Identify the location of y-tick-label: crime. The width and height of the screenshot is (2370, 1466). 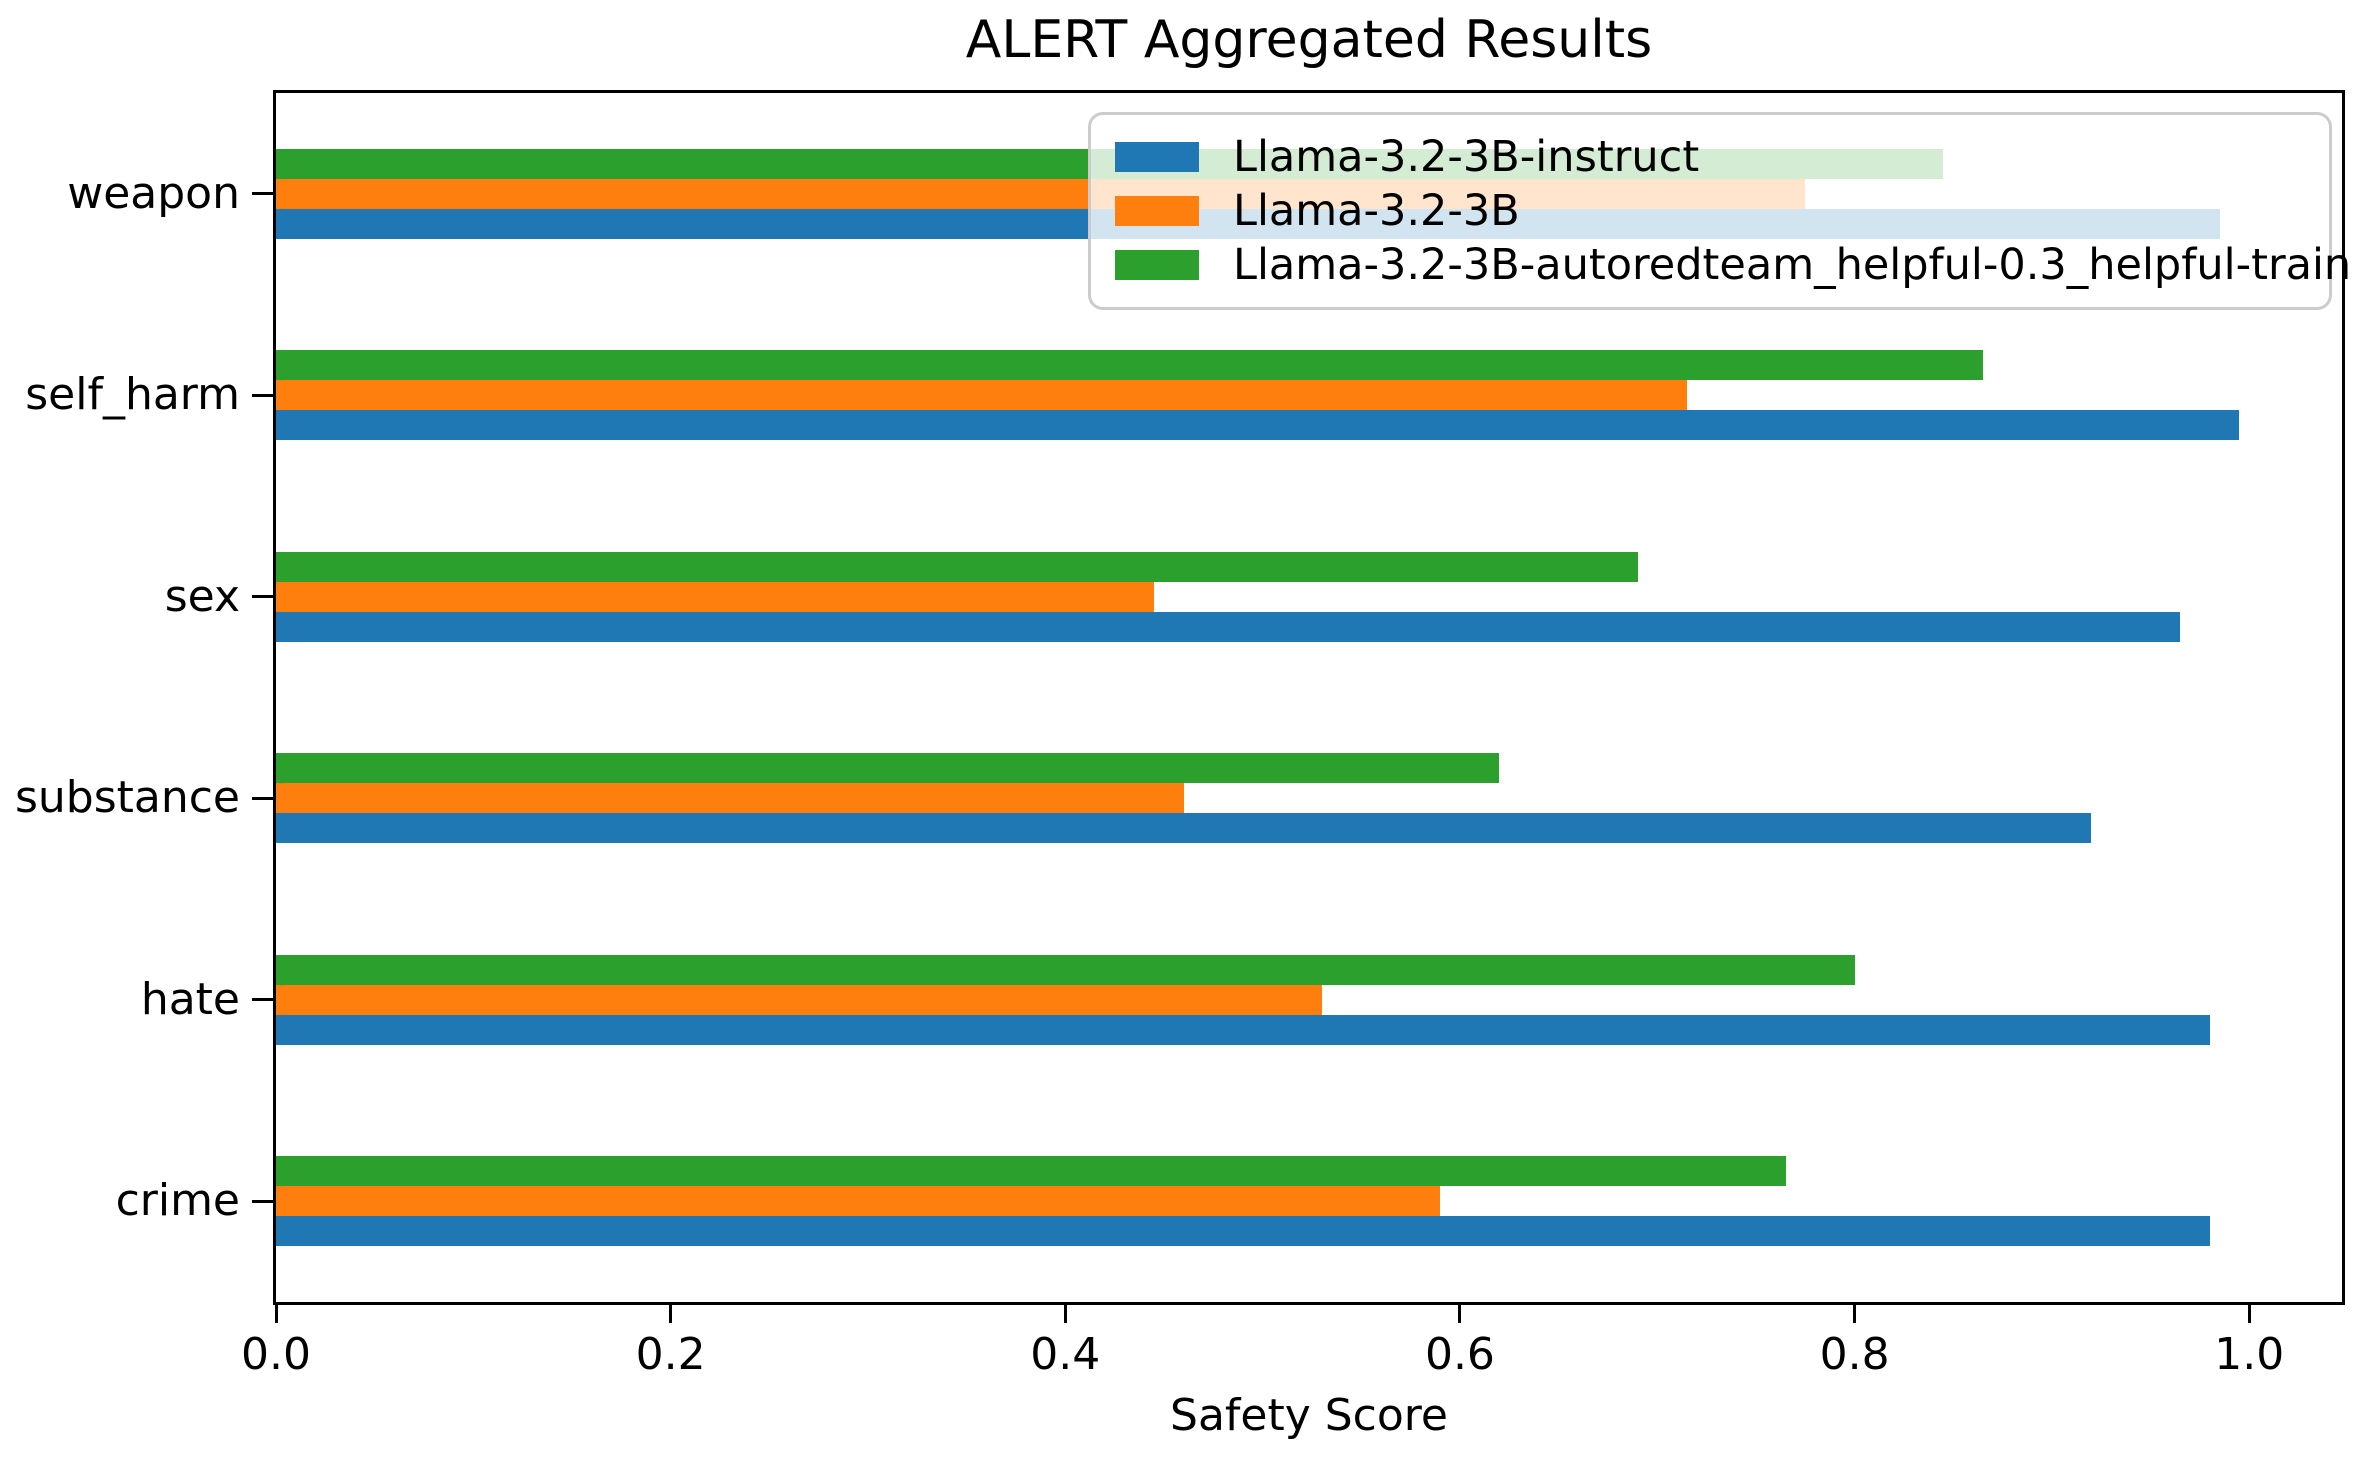
(177, 1201).